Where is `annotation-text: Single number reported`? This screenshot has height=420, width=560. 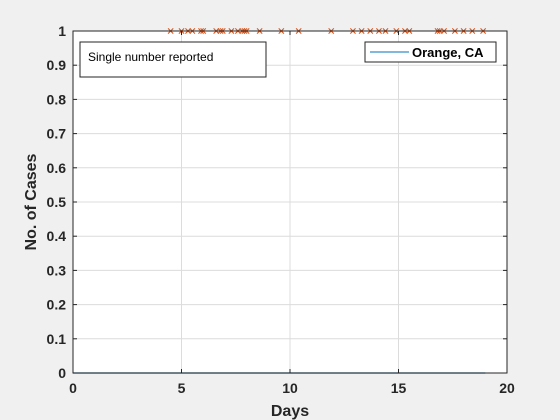
annotation-text: Single number reported is located at coordinates (150, 57).